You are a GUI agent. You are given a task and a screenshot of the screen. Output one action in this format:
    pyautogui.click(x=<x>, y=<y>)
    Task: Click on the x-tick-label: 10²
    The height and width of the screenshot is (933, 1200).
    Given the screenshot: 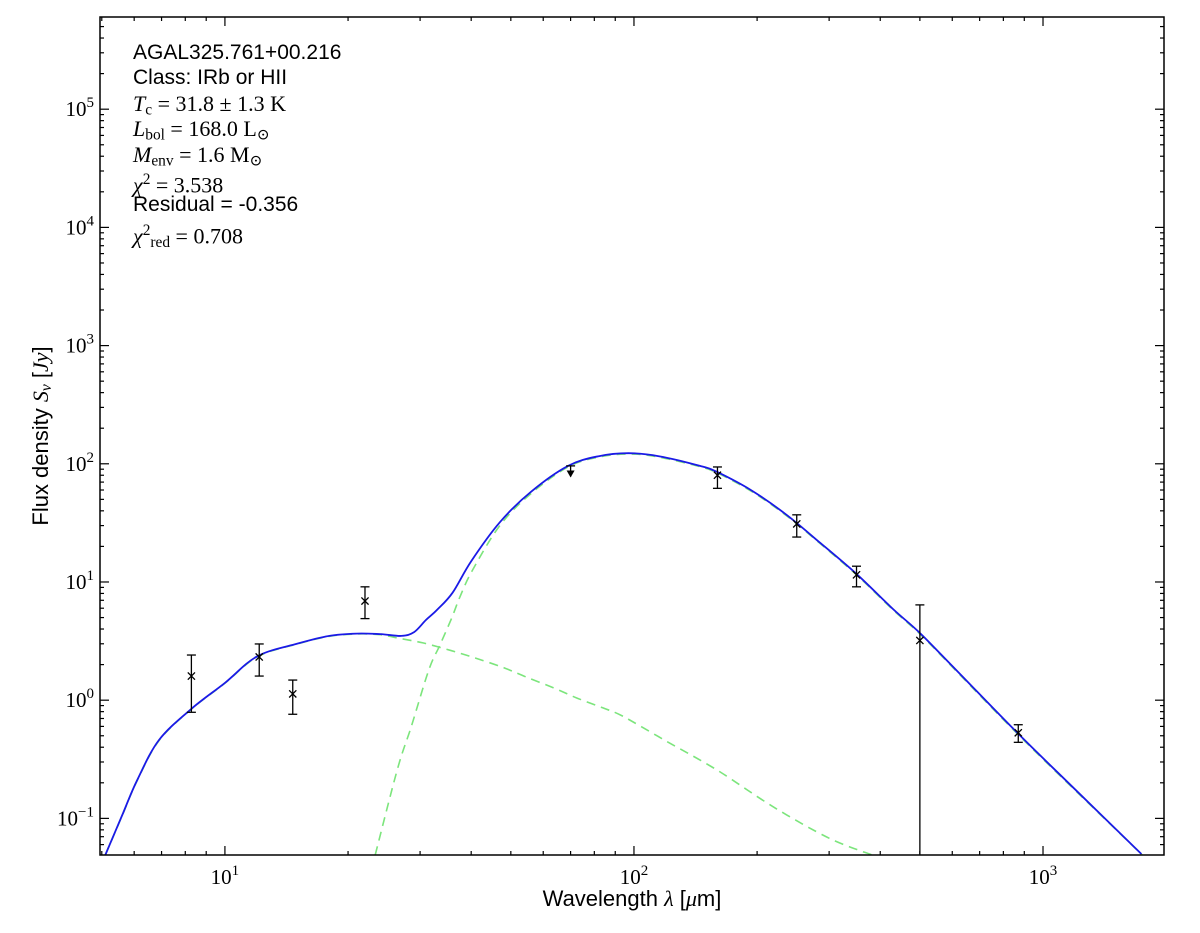 What is the action you would take?
    pyautogui.click(x=634, y=876)
    